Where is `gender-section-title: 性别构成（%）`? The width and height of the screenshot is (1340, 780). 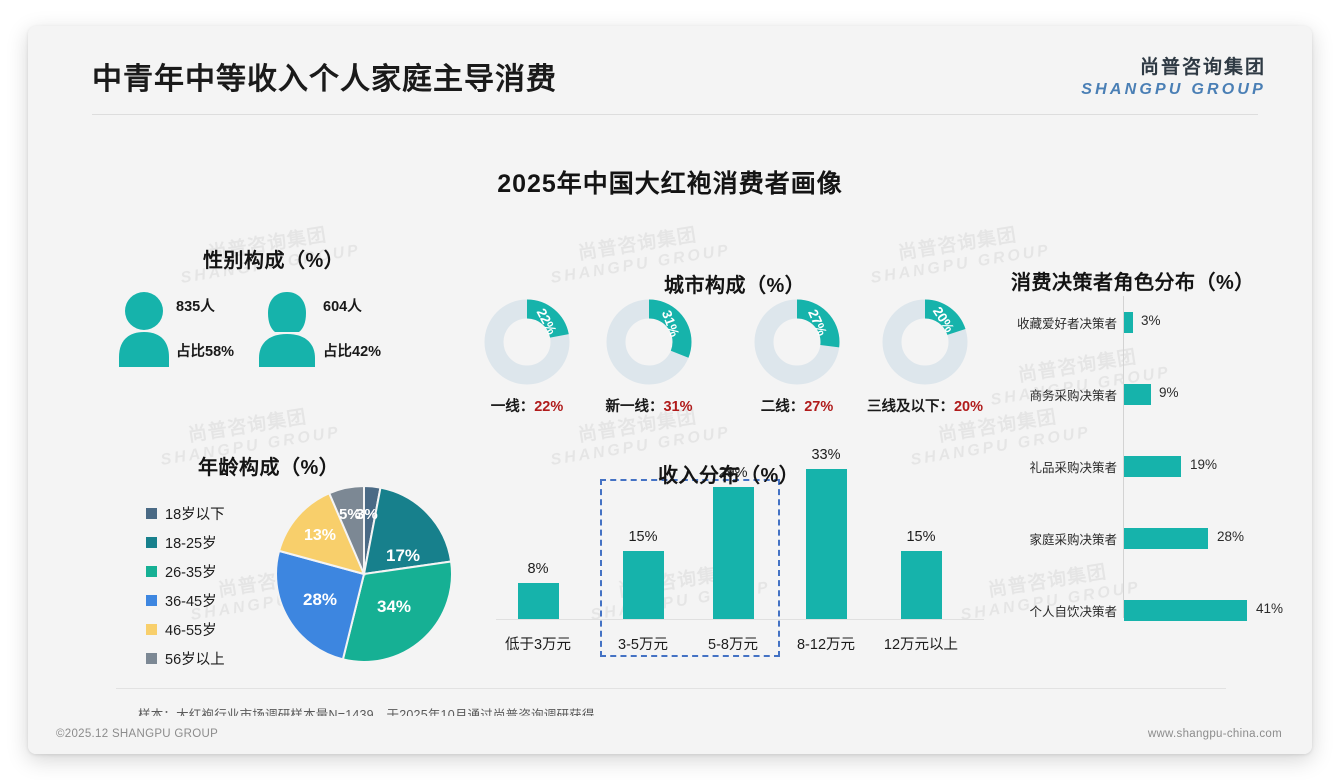 gender-section-title: 性别构成（%） is located at coordinates (274, 261).